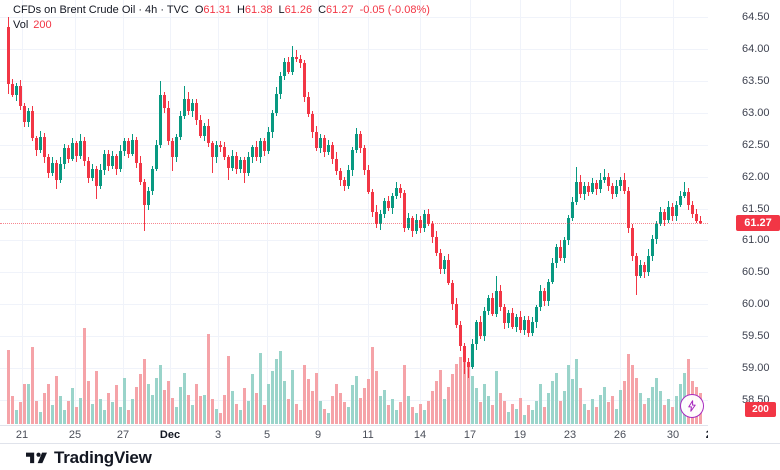 This screenshot has height=470, width=780. I want to click on time-axis-label: 5, so click(267, 435).